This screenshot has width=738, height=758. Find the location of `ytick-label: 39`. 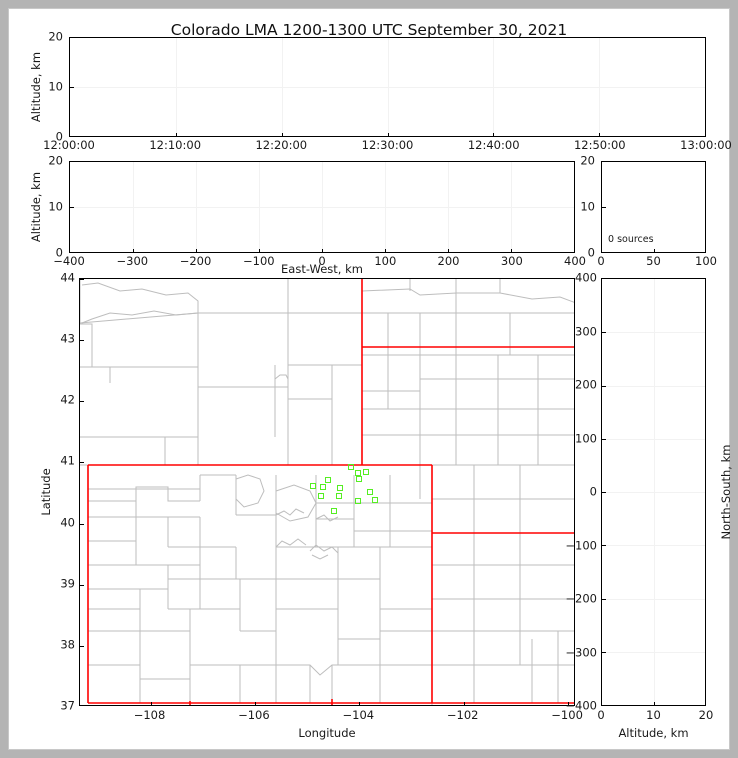

ytick-label: 39 is located at coordinates (67, 582).